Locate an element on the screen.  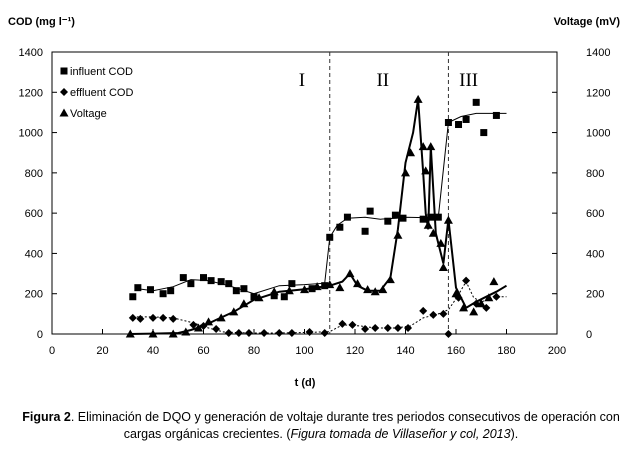
left-axis-tick-label: 800 is located at coordinates (34, 174).